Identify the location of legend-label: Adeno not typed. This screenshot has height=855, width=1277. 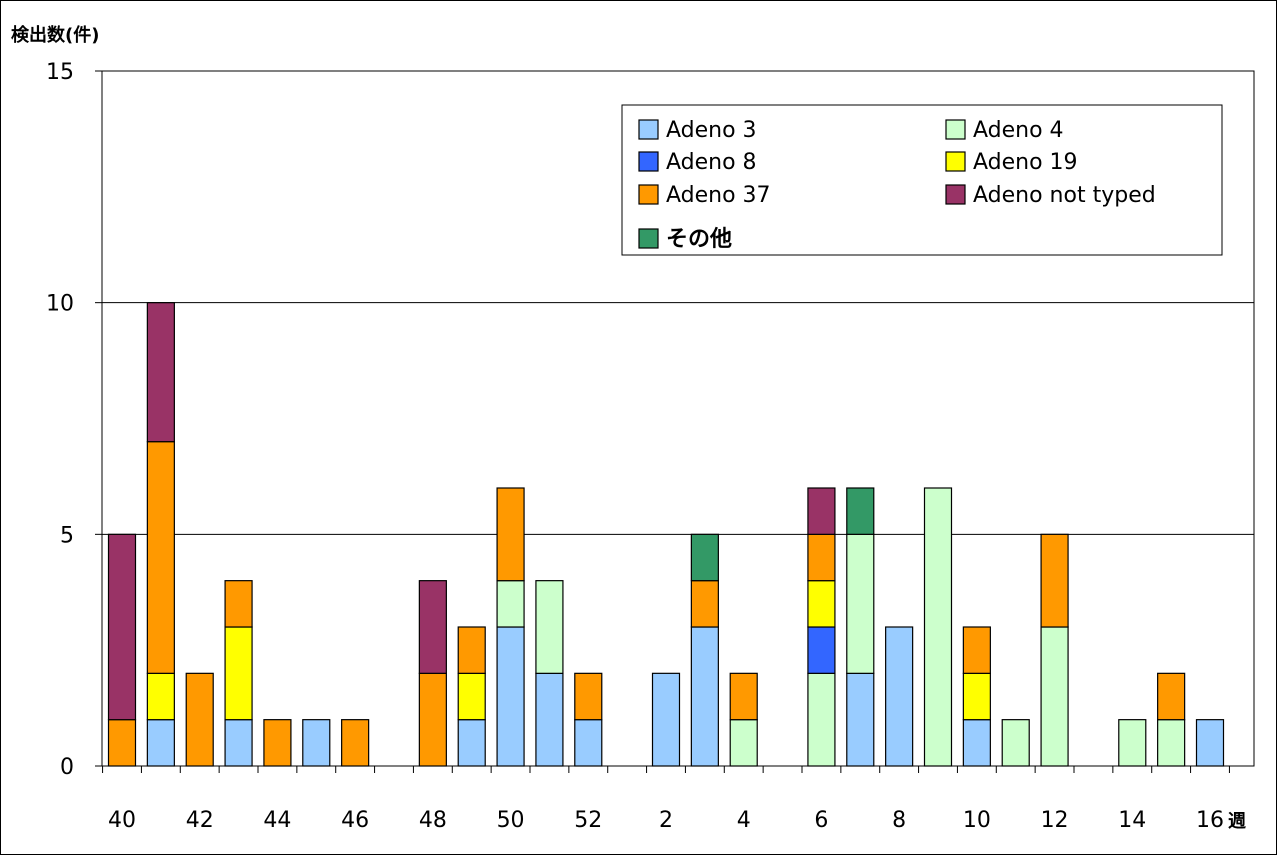
(1064, 195).